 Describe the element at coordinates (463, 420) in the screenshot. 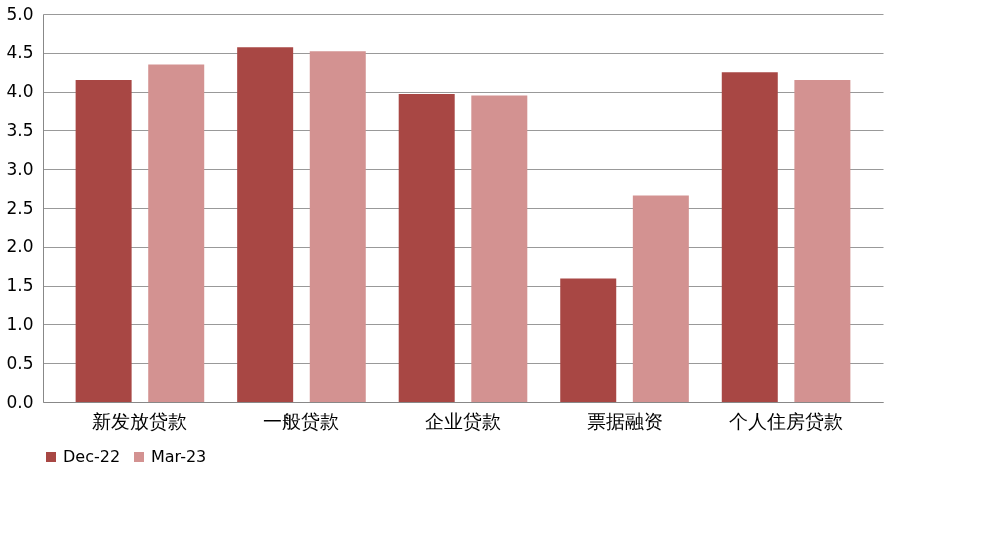

I see `x-tick-label: 企业贷款` at that location.